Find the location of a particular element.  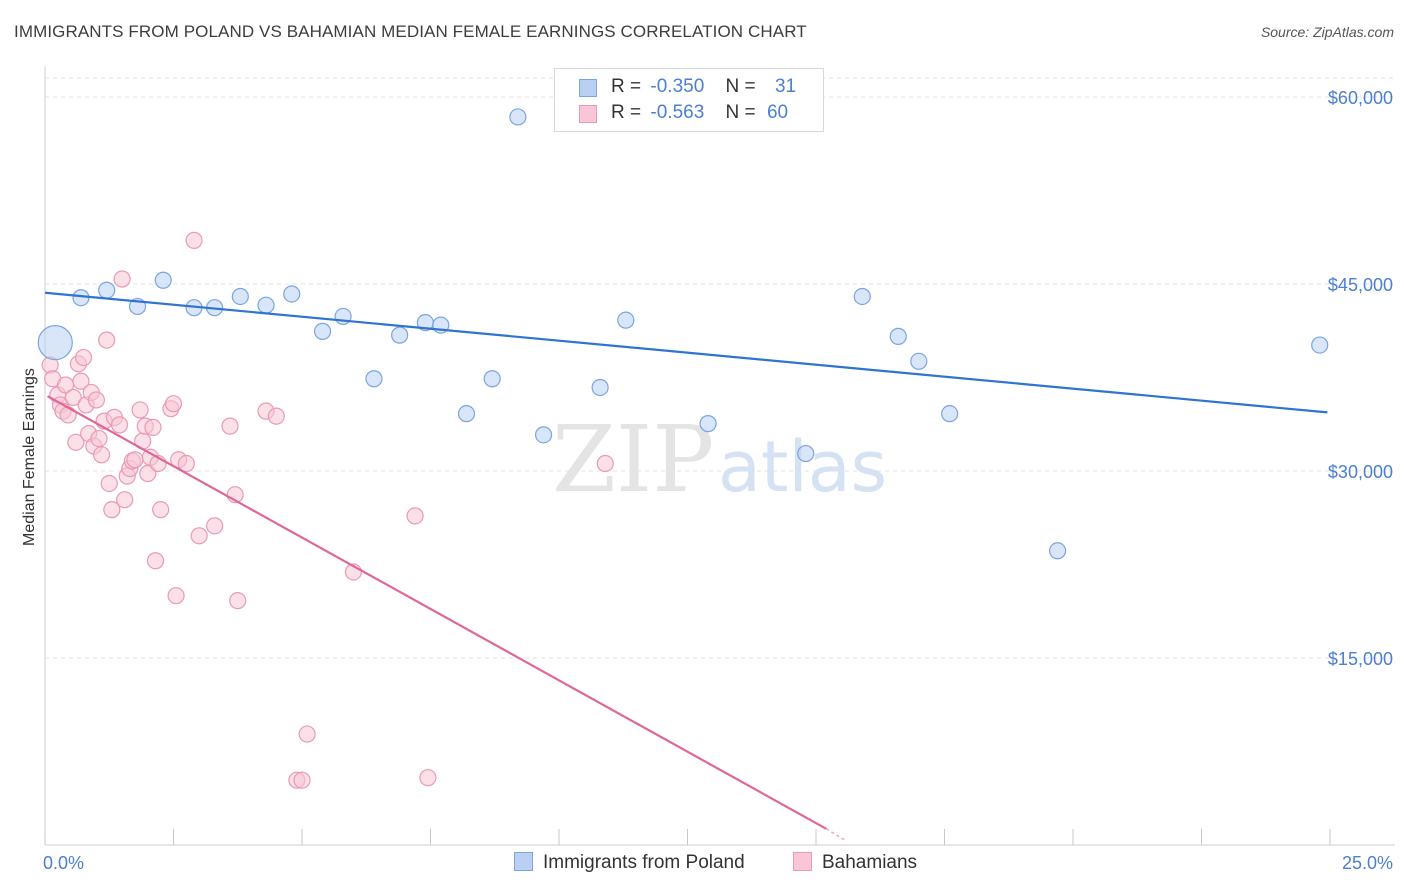

legend-item-bahamians: Bahamians is located at coordinates (855, 863).